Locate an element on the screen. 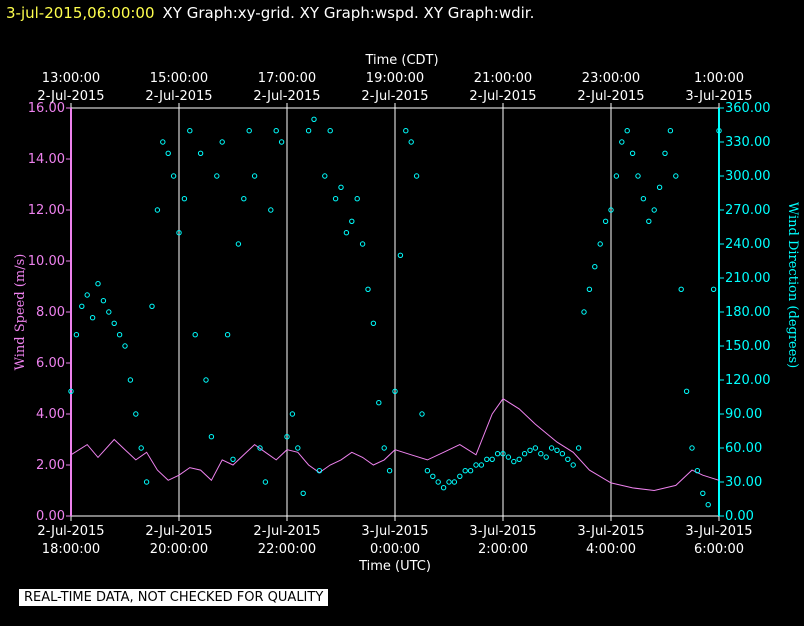  y-left-tick-label: 10.00 is located at coordinates (46, 261).